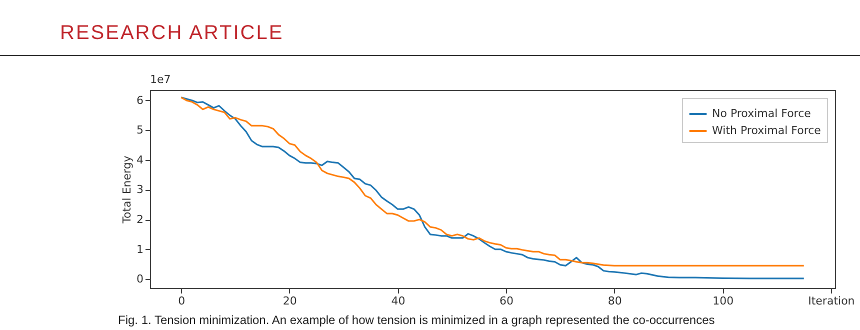 The image size is (860, 330). Describe the element at coordinates (140, 100) in the screenshot. I see `y-tick-label: 6` at that location.